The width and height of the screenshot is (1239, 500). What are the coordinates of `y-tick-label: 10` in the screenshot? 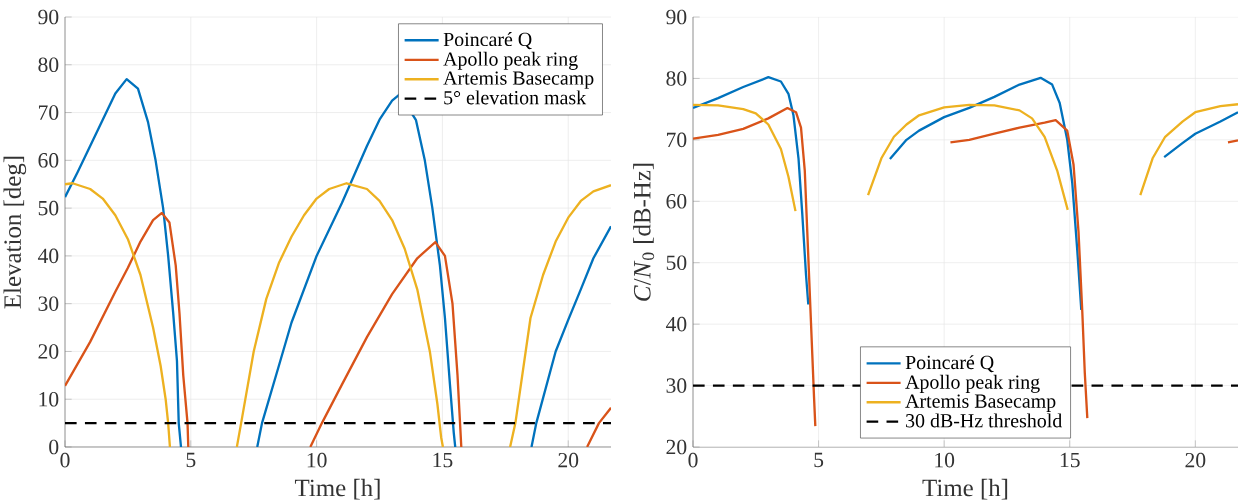 It's located at (49, 399).